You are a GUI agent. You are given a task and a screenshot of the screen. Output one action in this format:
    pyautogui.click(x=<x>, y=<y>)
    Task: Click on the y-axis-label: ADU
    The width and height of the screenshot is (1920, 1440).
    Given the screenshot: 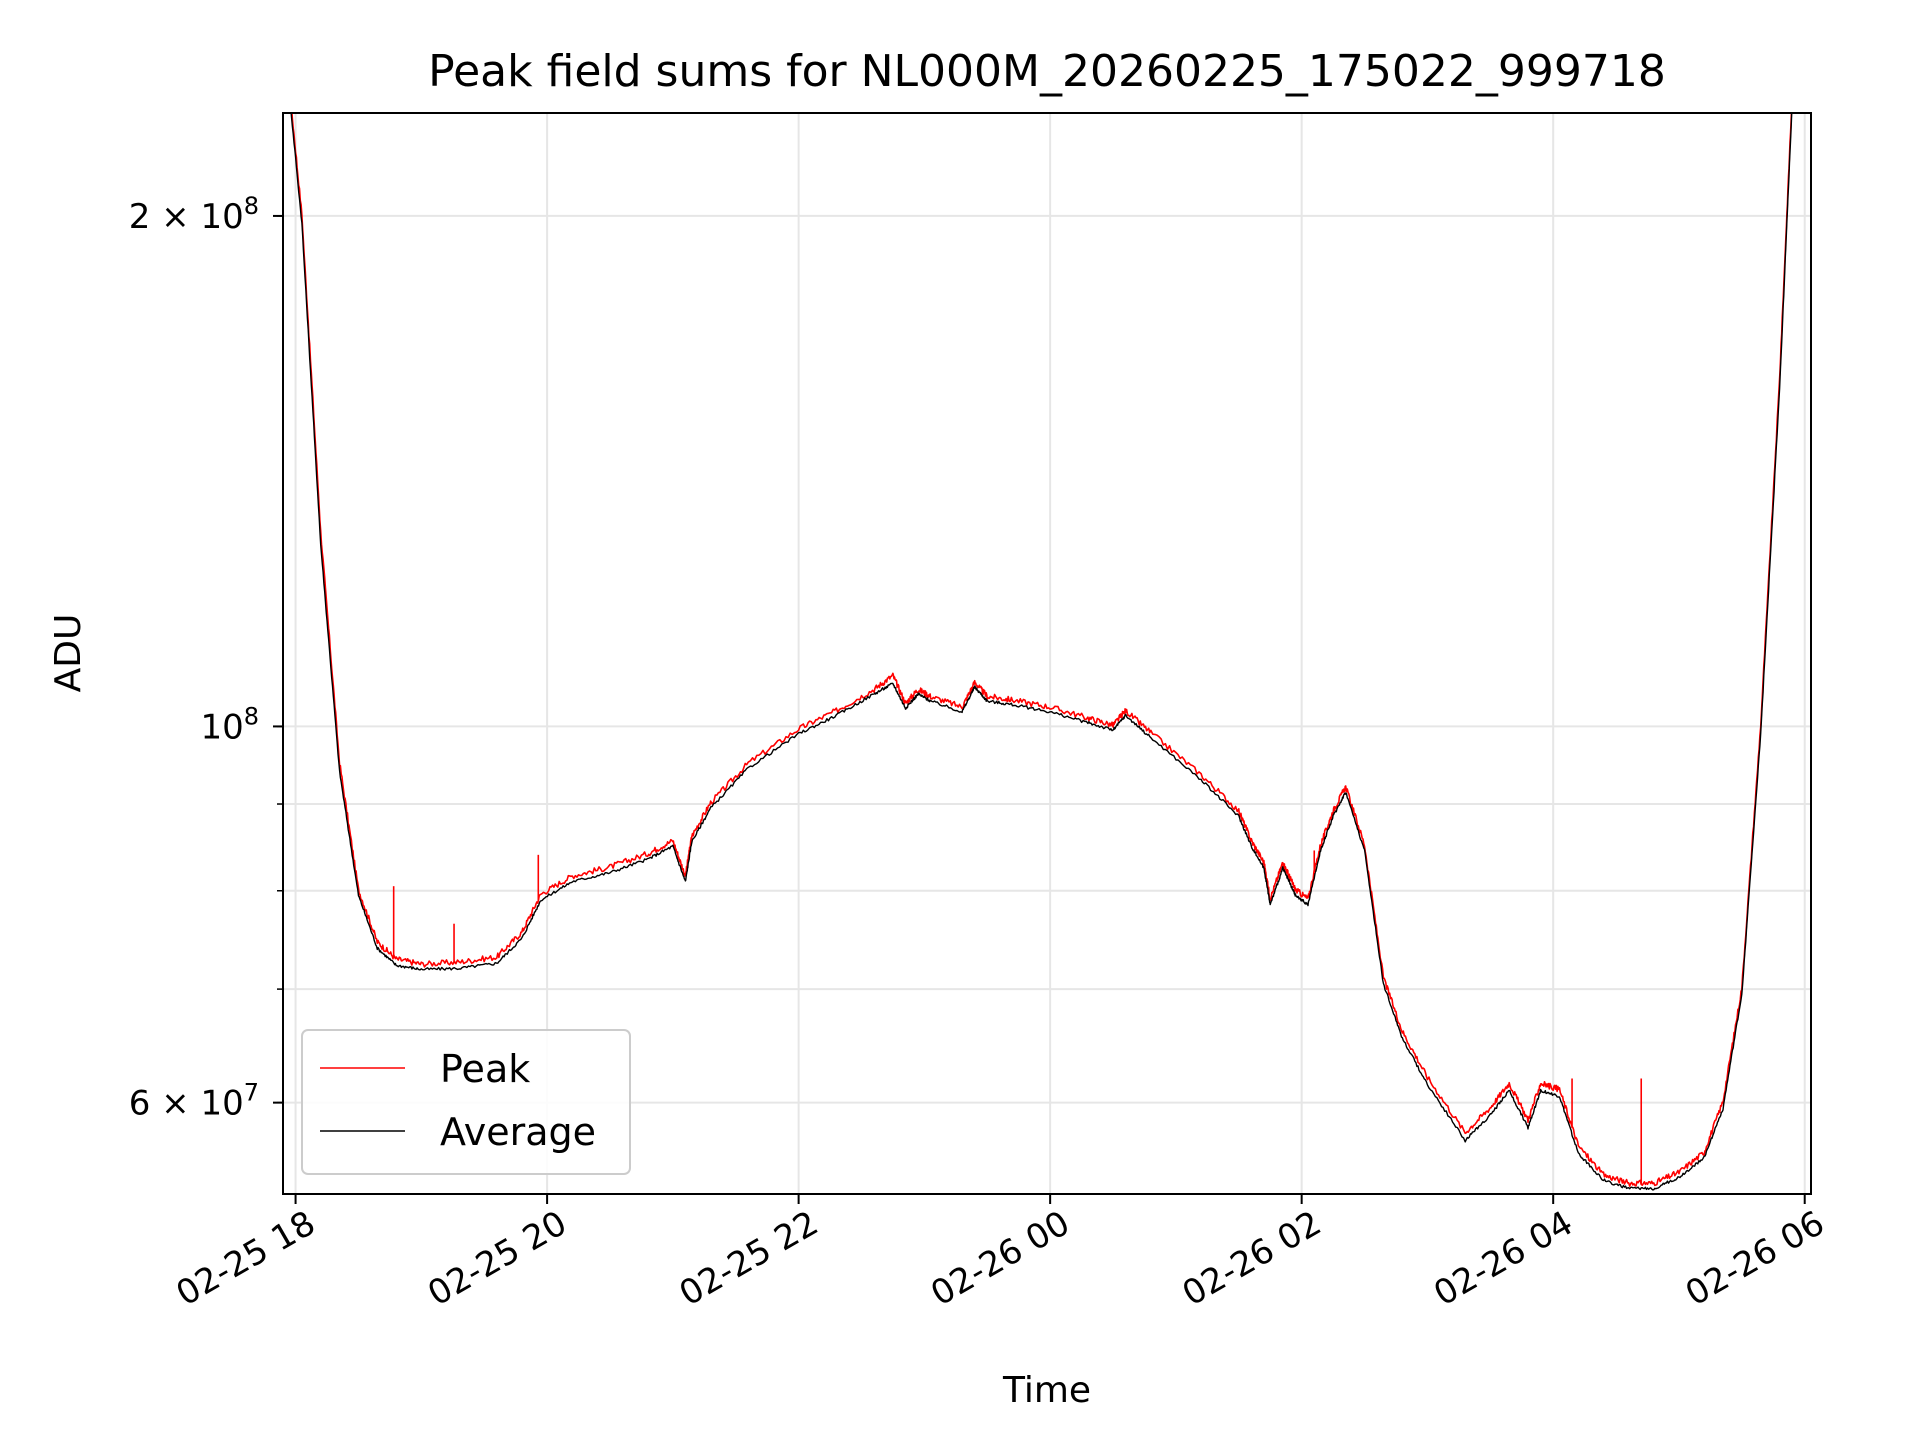 What is the action you would take?
    pyautogui.click(x=68, y=653)
    